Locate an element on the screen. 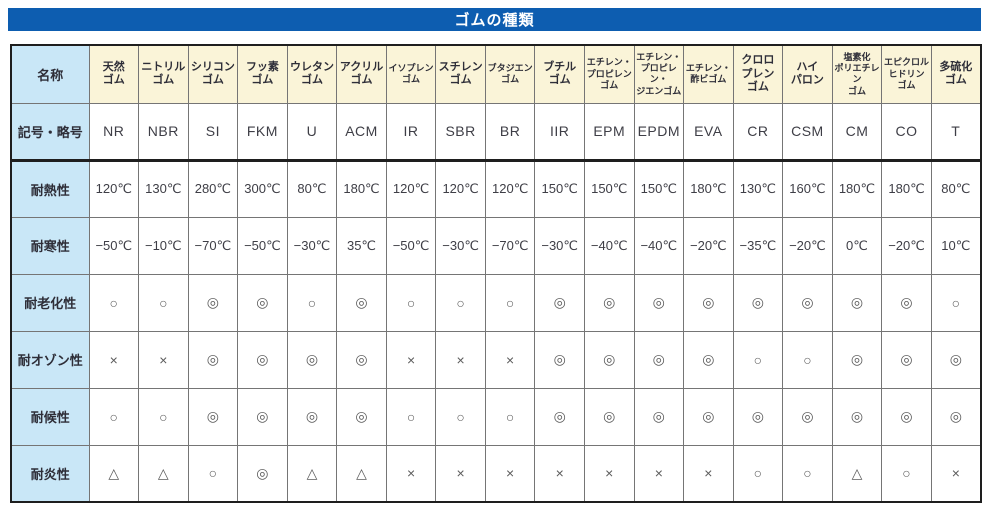  row-label: 耐熱性 is located at coordinates (50, 188).